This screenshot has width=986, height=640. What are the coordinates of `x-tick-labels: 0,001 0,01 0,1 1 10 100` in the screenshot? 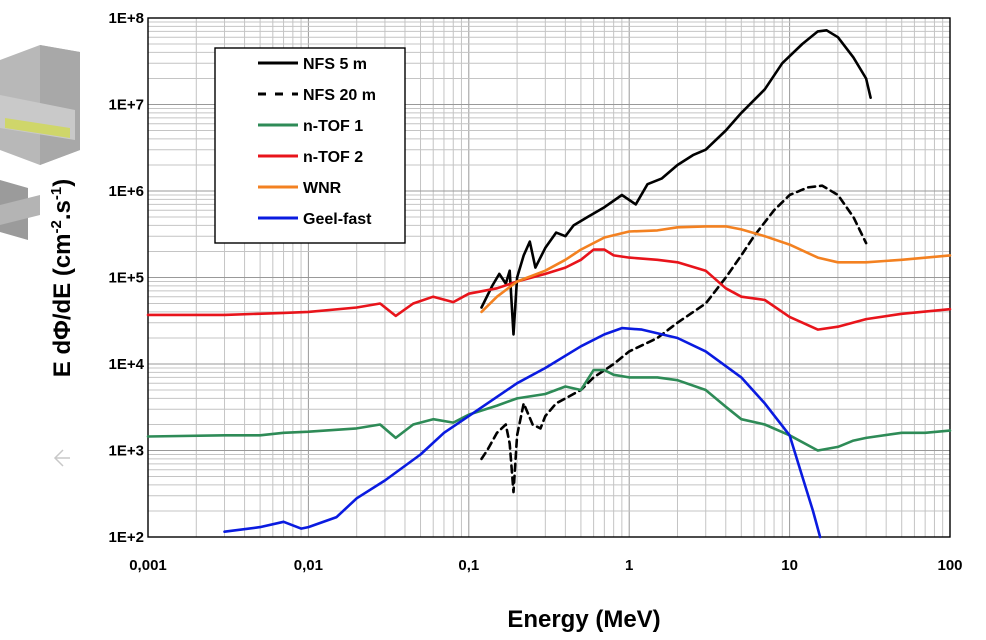 It's located at (545, 565).